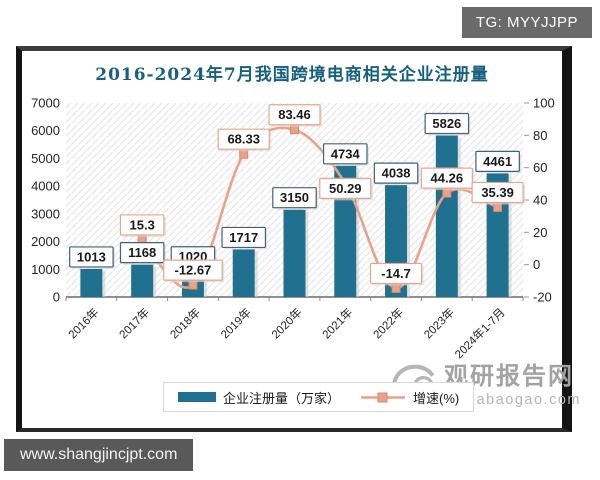 This screenshot has height=480, width=600. I want to click on bar-value-label: 3150, so click(294, 197).